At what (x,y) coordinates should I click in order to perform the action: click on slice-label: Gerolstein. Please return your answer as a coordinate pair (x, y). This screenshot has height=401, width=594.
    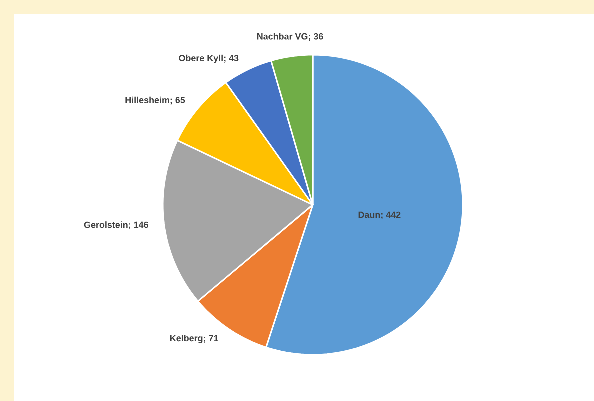
    Looking at the image, I should click on (106, 225).